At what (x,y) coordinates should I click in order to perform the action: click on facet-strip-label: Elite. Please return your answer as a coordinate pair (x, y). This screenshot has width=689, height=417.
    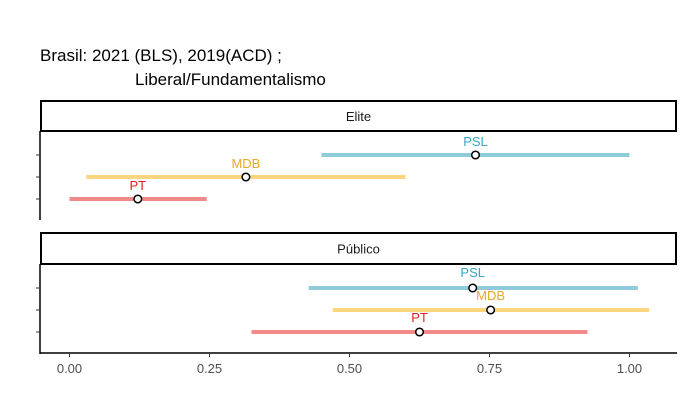
    Looking at the image, I should click on (358, 116).